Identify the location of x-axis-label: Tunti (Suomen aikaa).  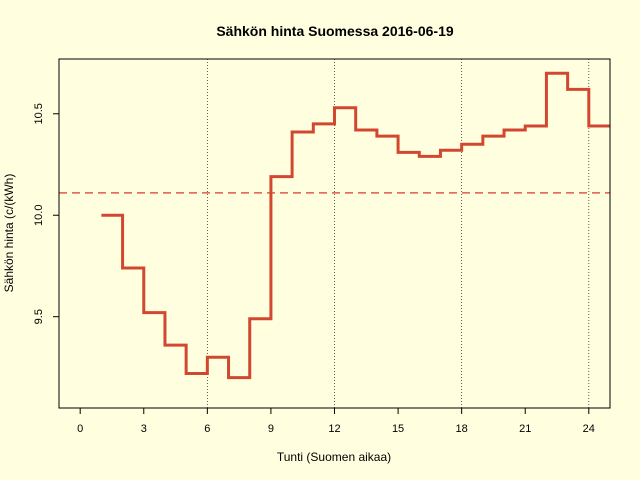
(334, 457).